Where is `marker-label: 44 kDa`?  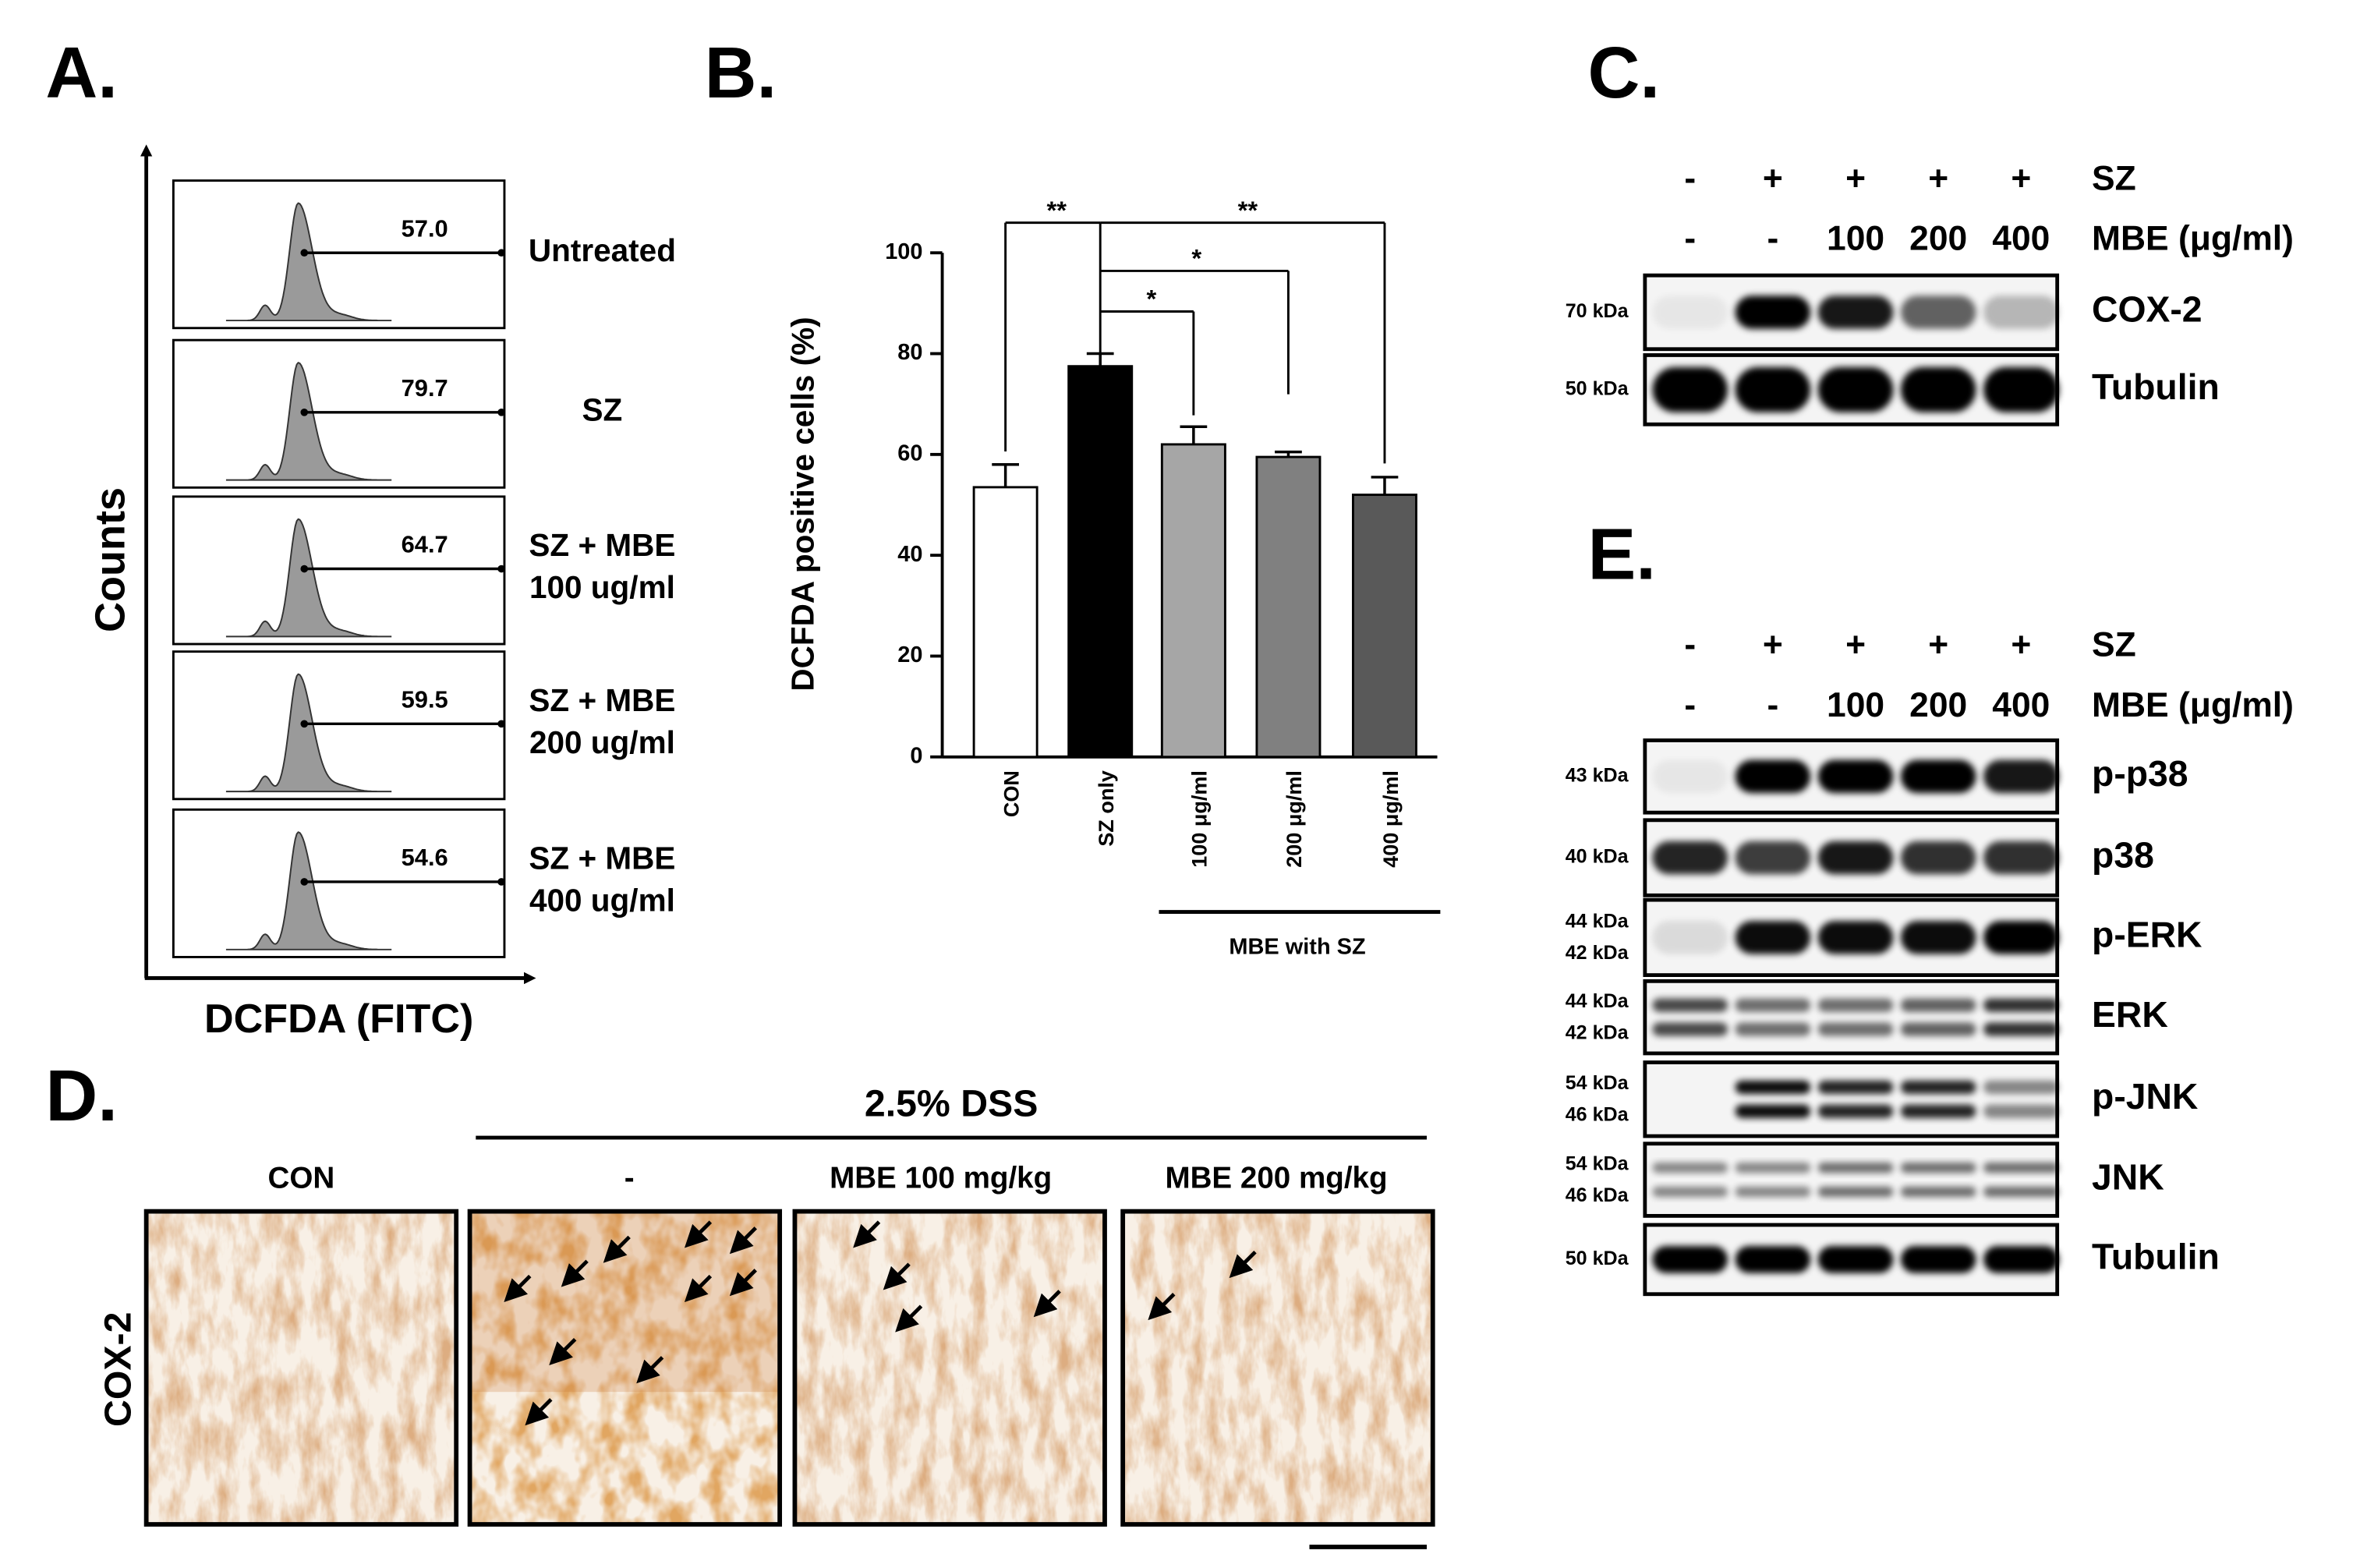 marker-label: 44 kDa is located at coordinates (1597, 922).